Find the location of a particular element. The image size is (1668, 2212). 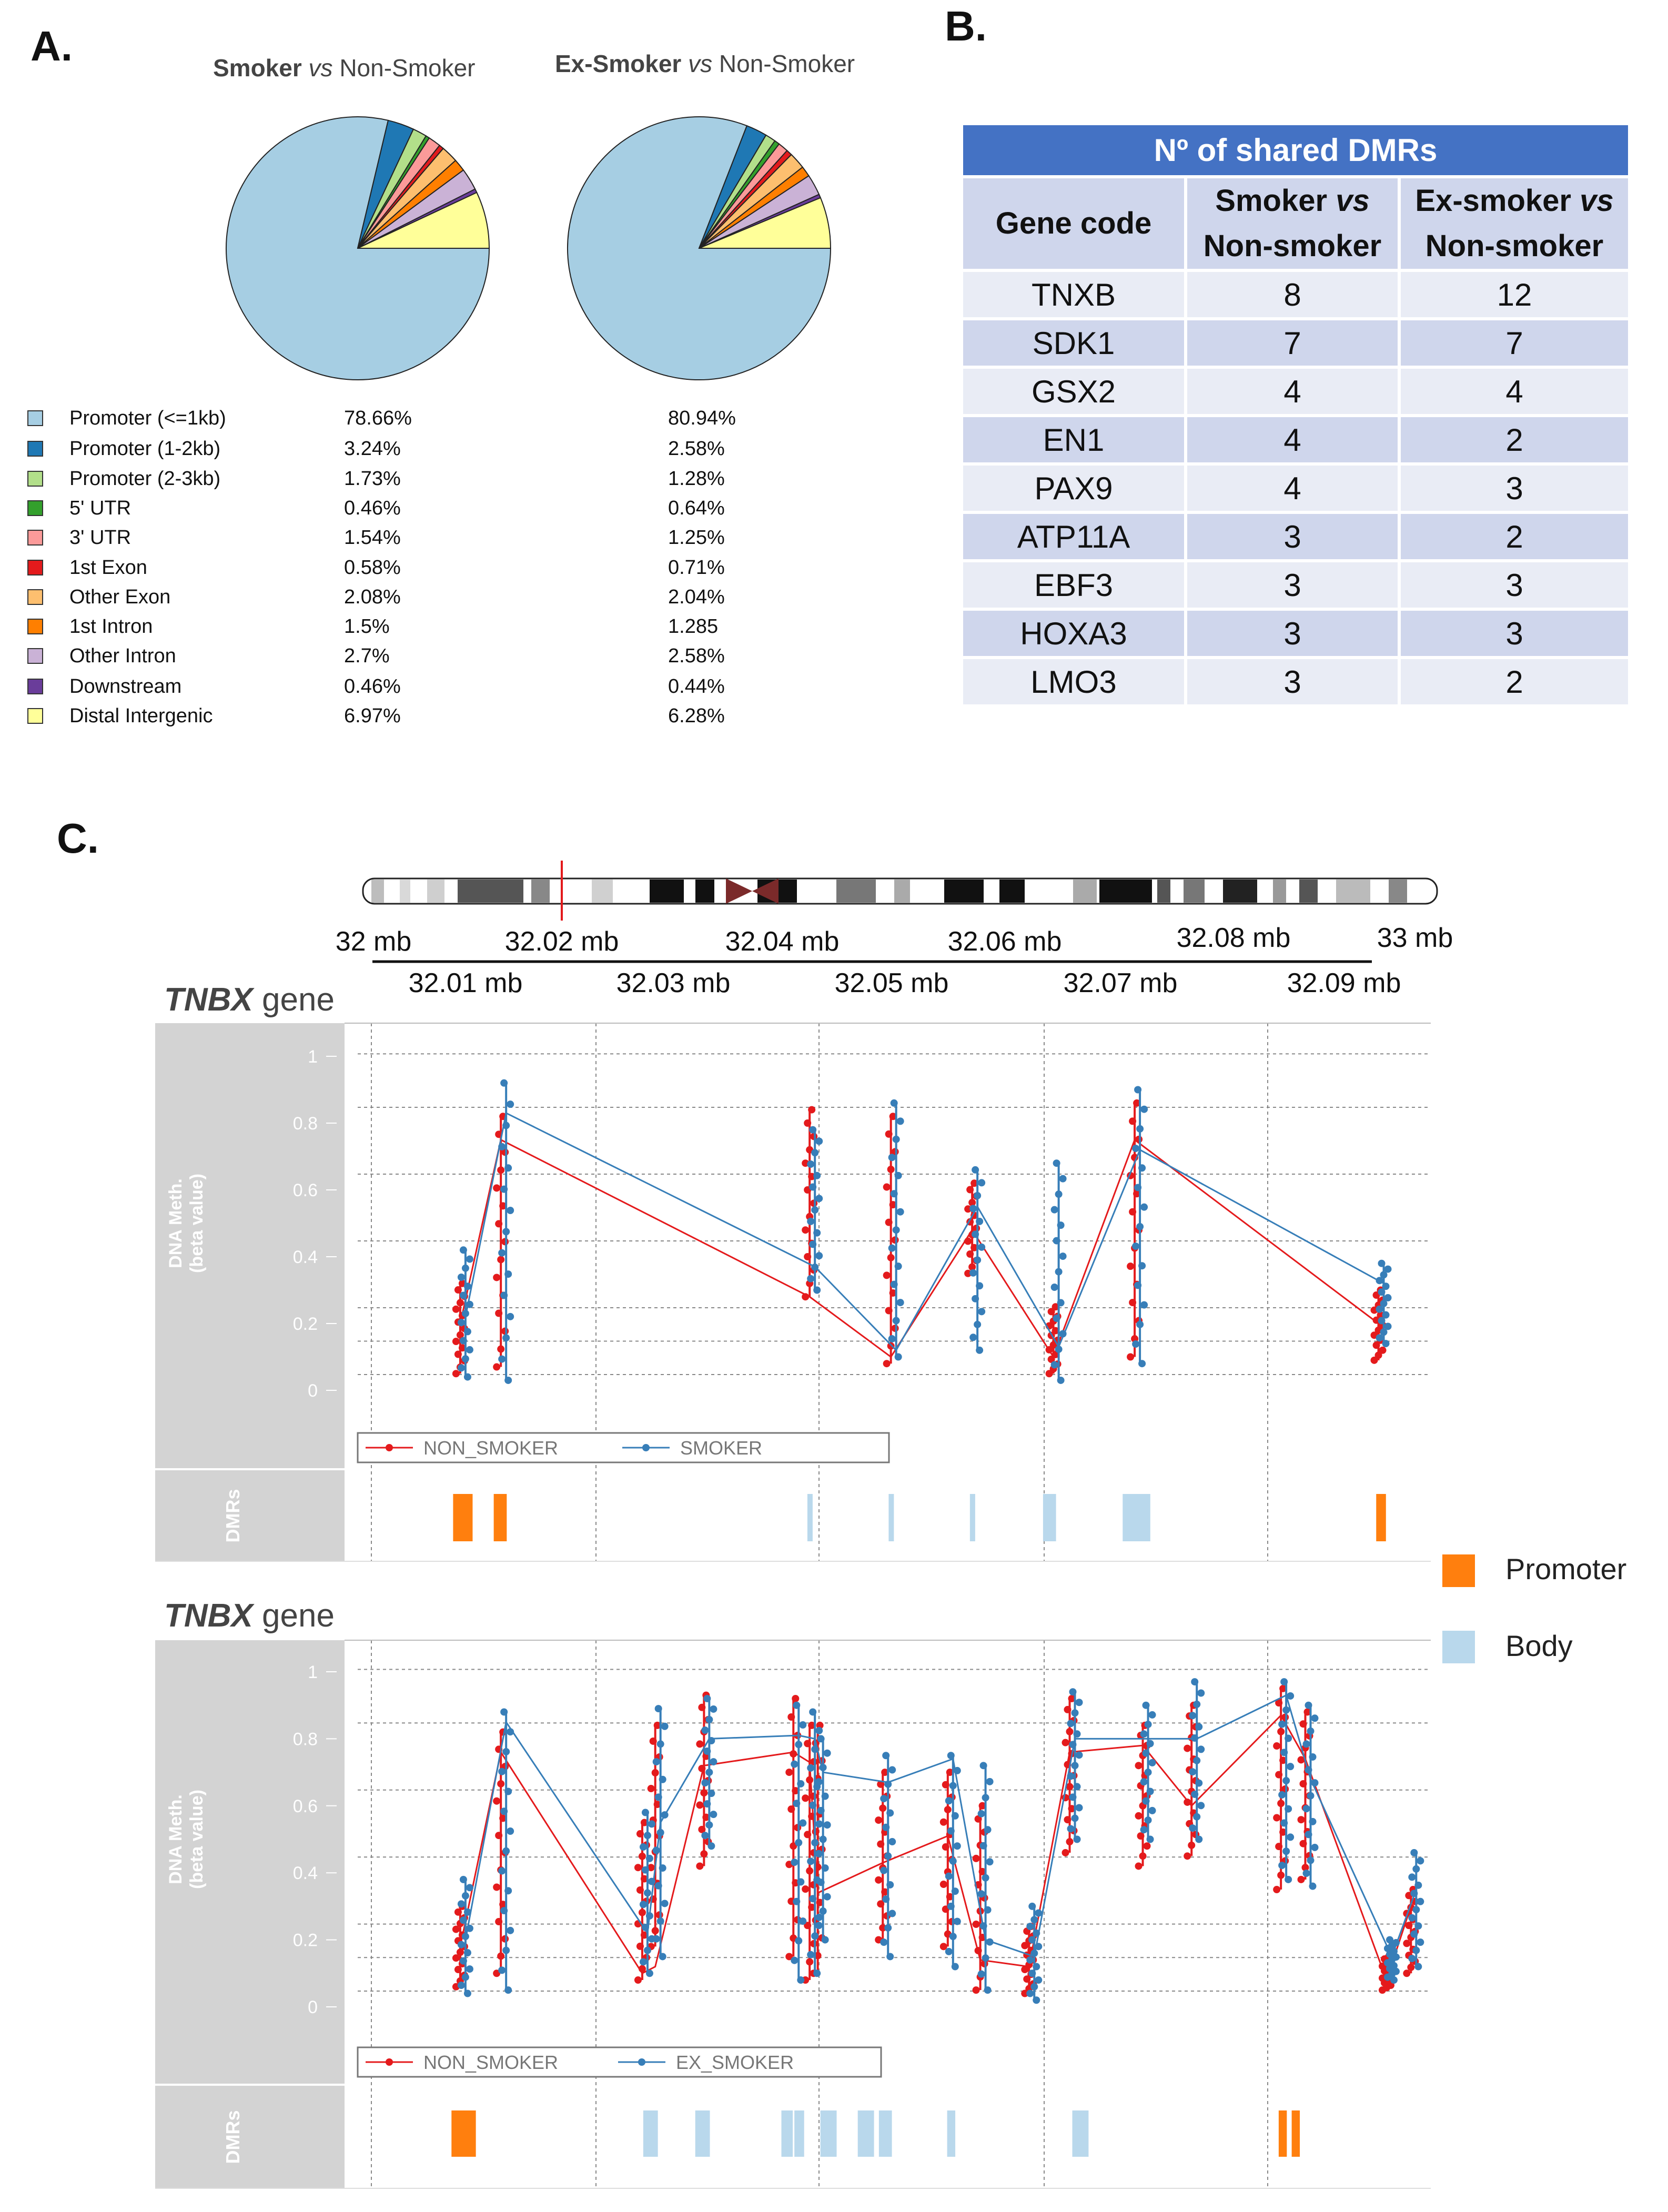

legend-smoker-value: 0.46% is located at coordinates (372, 508).